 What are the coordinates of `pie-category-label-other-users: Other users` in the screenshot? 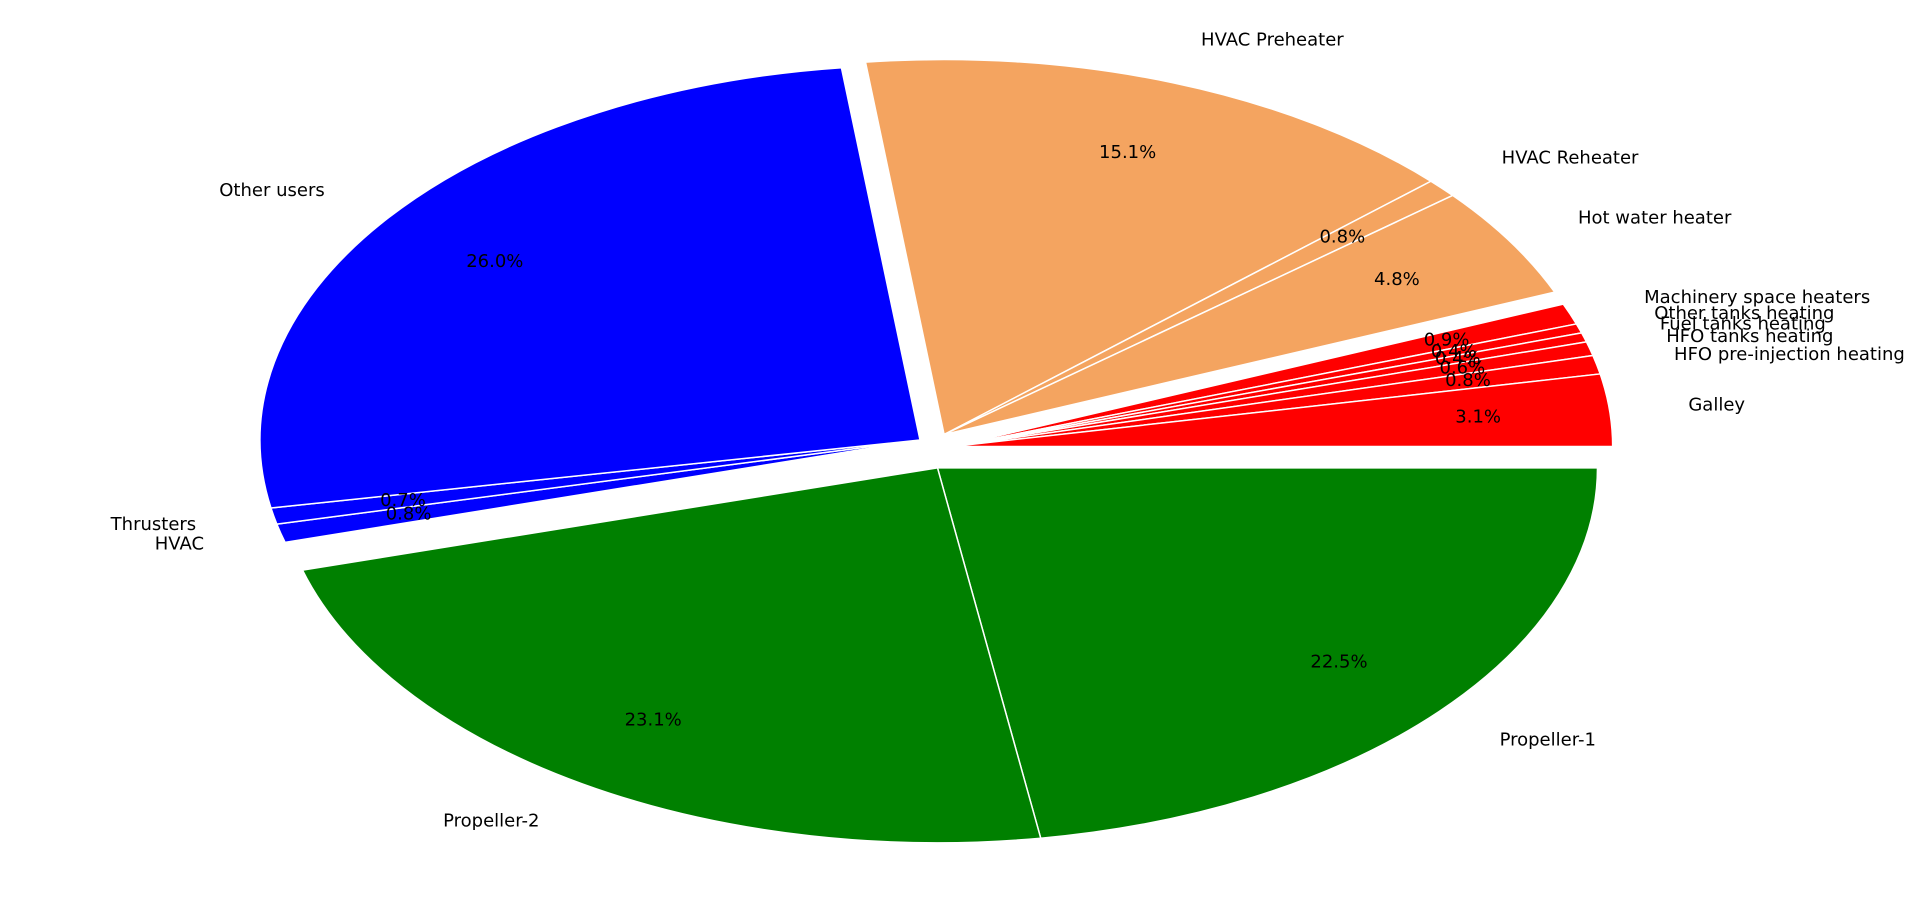 It's located at (271, 190).